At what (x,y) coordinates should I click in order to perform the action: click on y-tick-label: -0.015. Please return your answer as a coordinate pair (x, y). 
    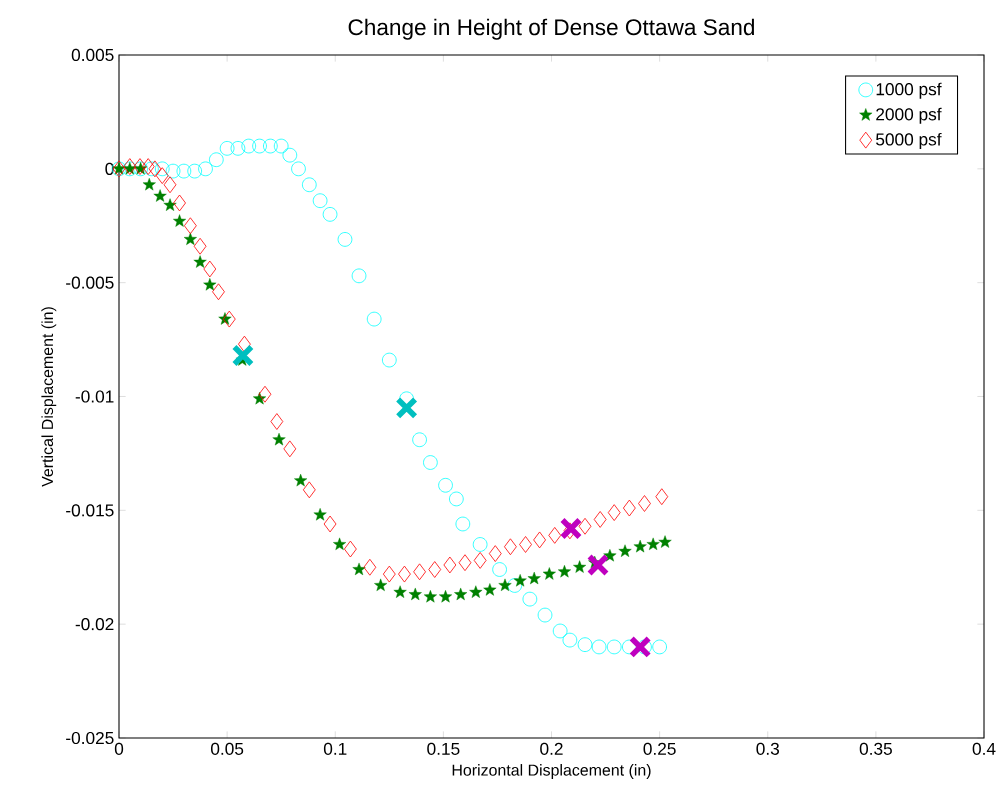
    Looking at the image, I should click on (90, 510).